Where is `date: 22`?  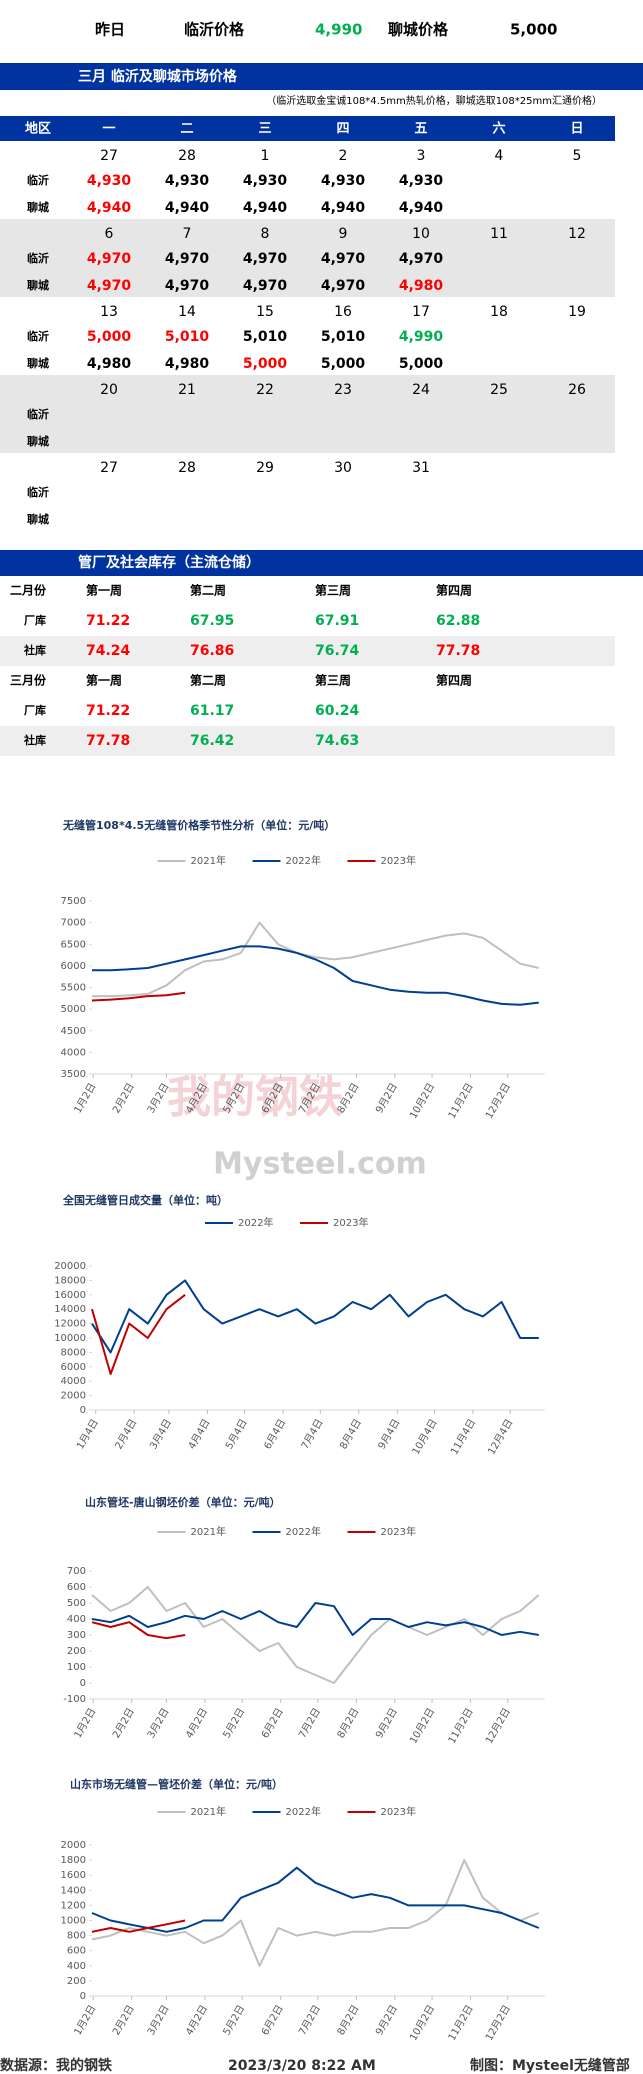 date: 22 is located at coordinates (265, 390).